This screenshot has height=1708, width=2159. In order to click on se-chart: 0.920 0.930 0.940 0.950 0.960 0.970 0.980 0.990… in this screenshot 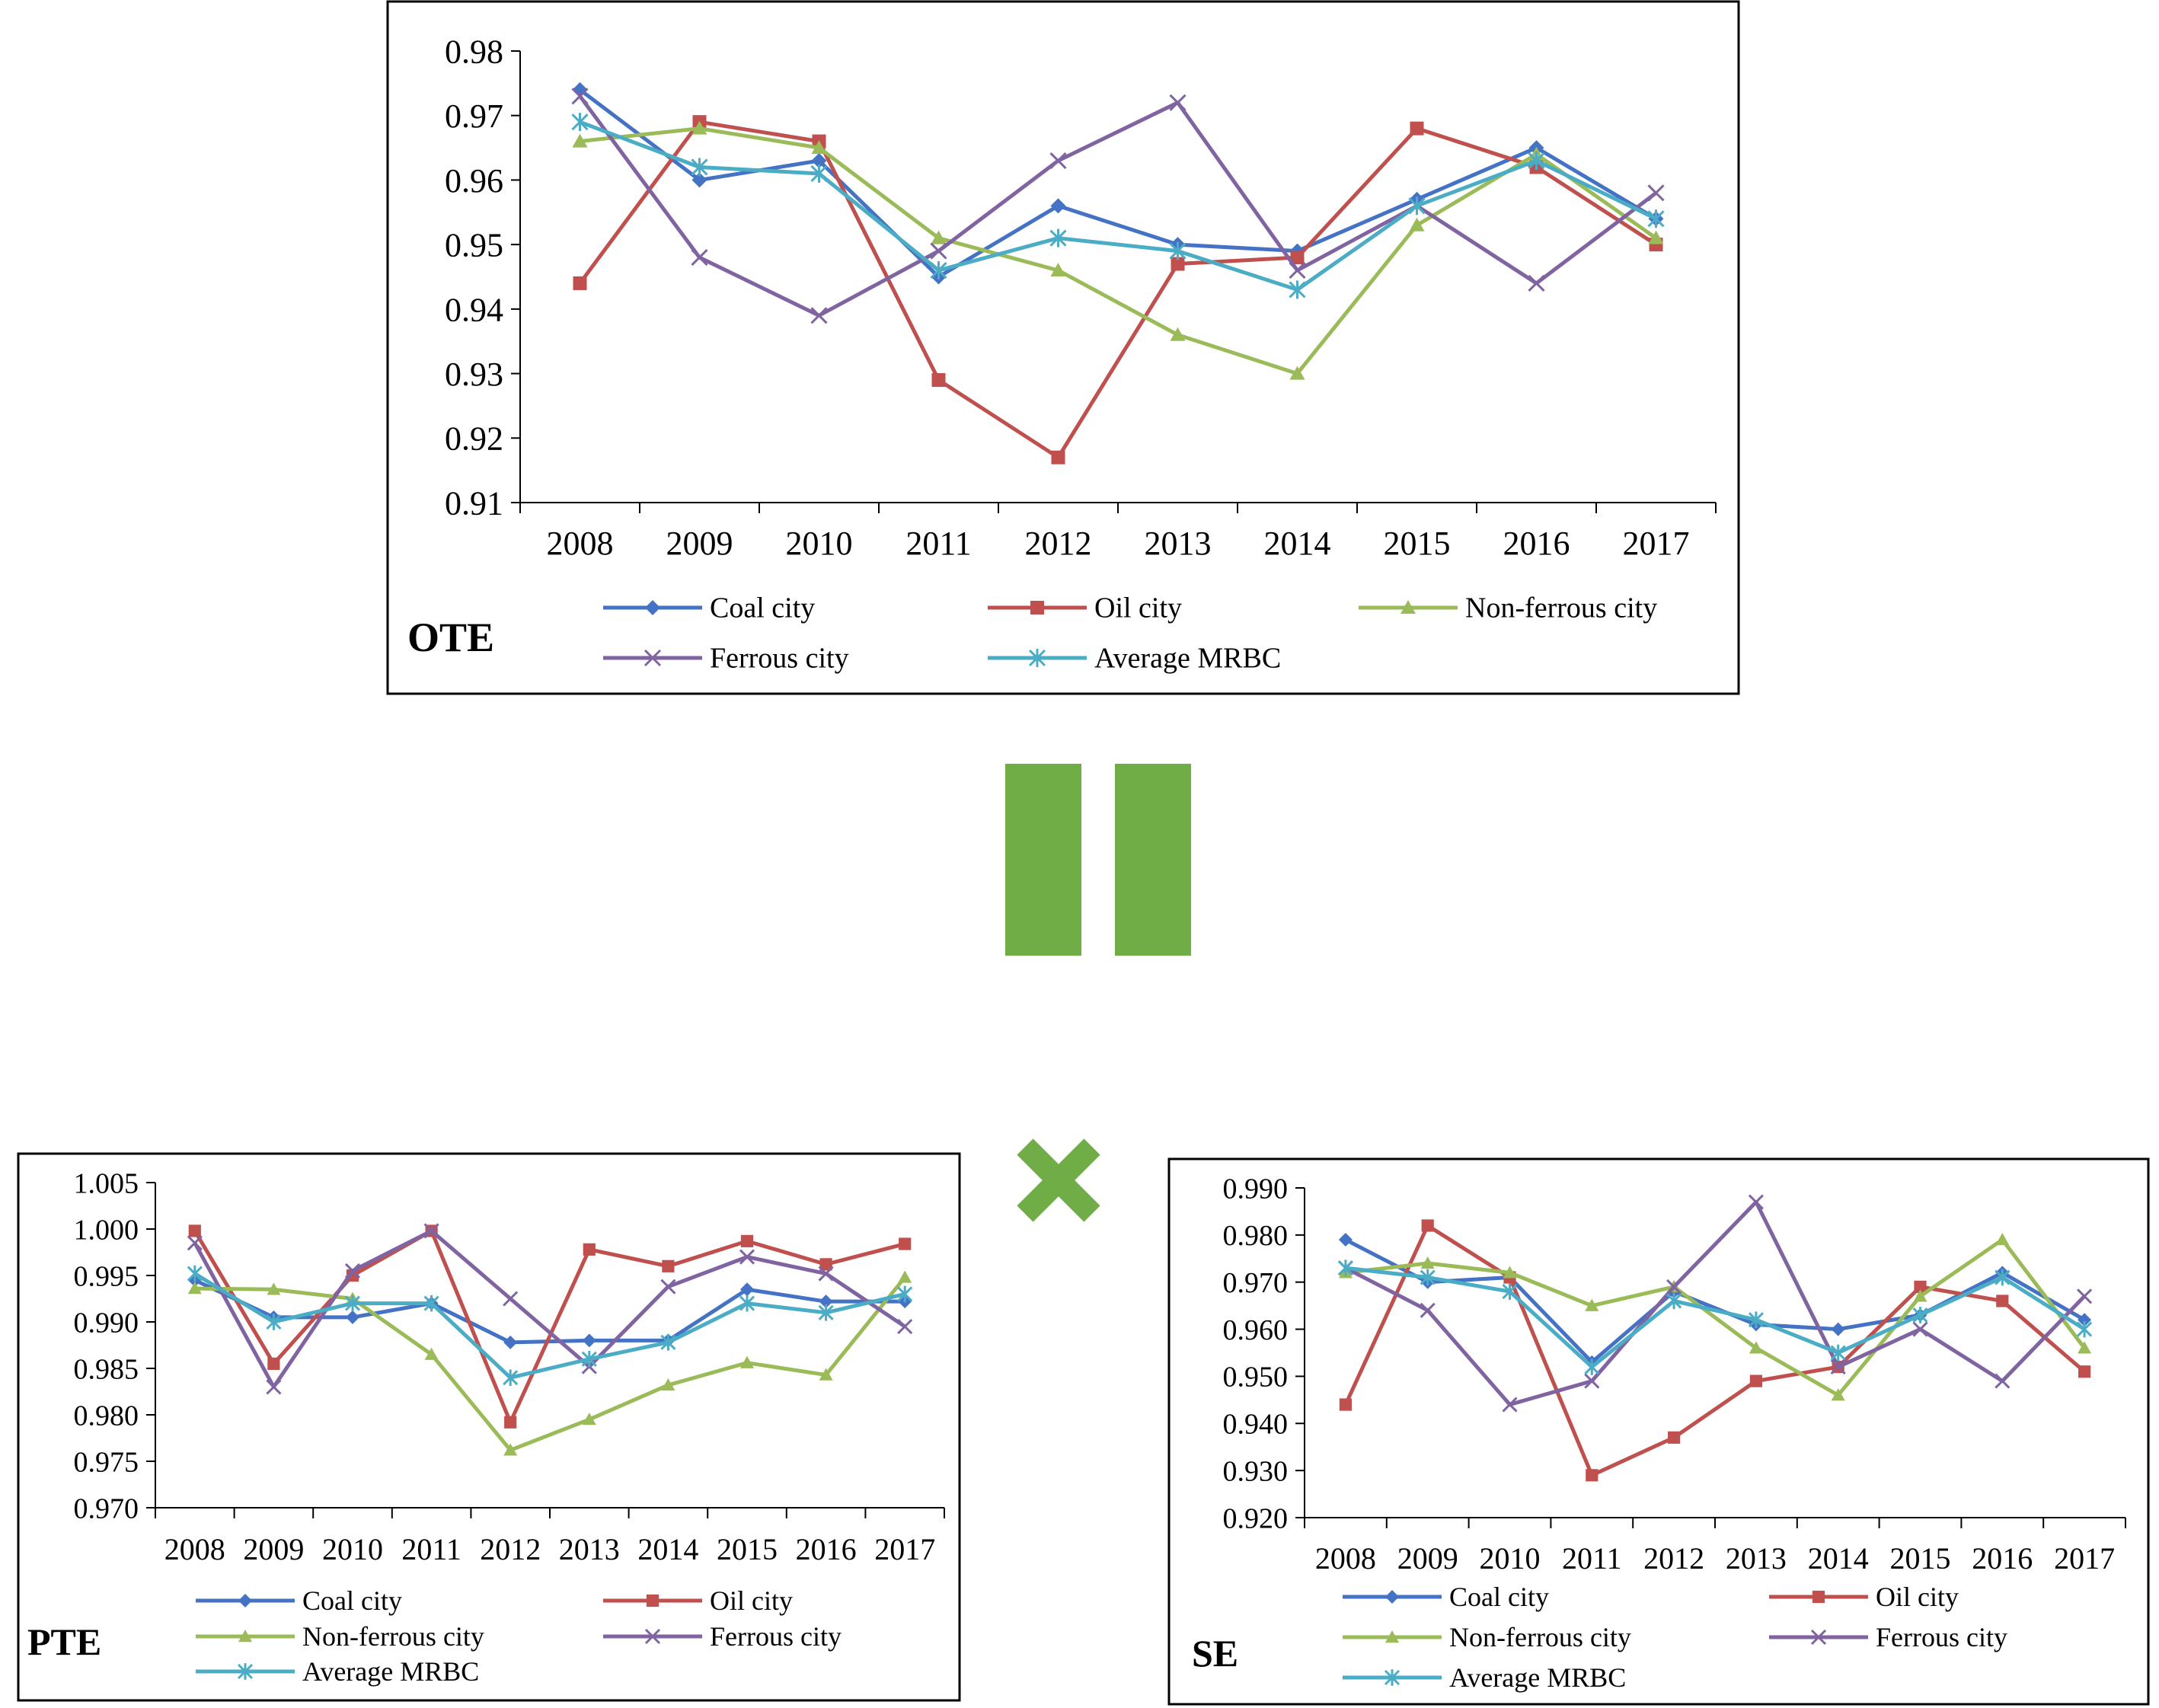, I will do `click(1658, 1431)`.